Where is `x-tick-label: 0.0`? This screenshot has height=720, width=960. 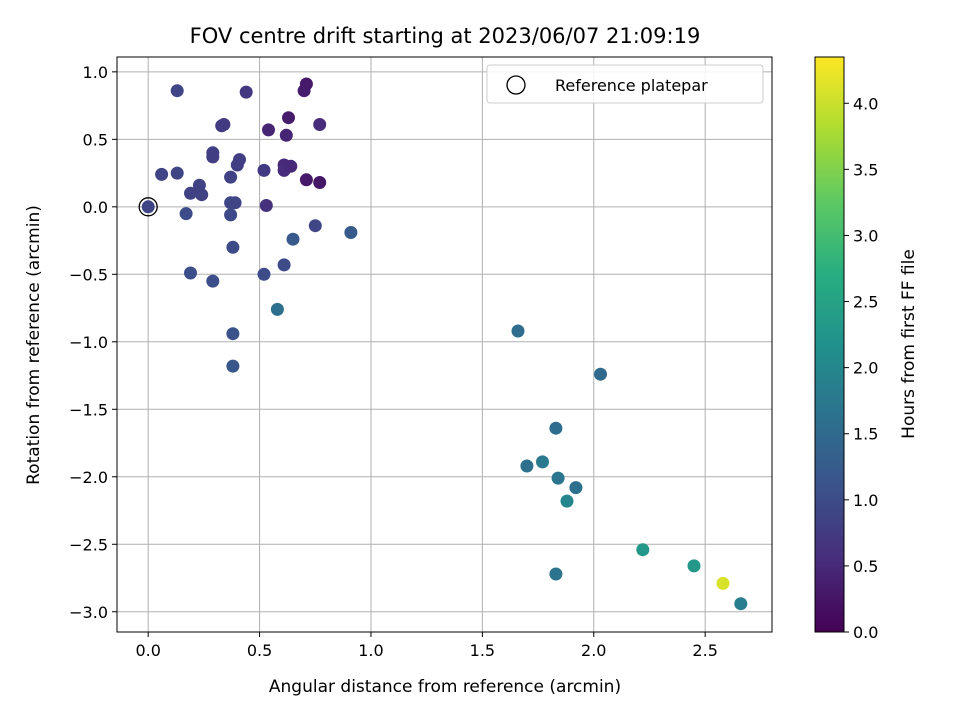
x-tick-label: 0.0 is located at coordinates (147, 650).